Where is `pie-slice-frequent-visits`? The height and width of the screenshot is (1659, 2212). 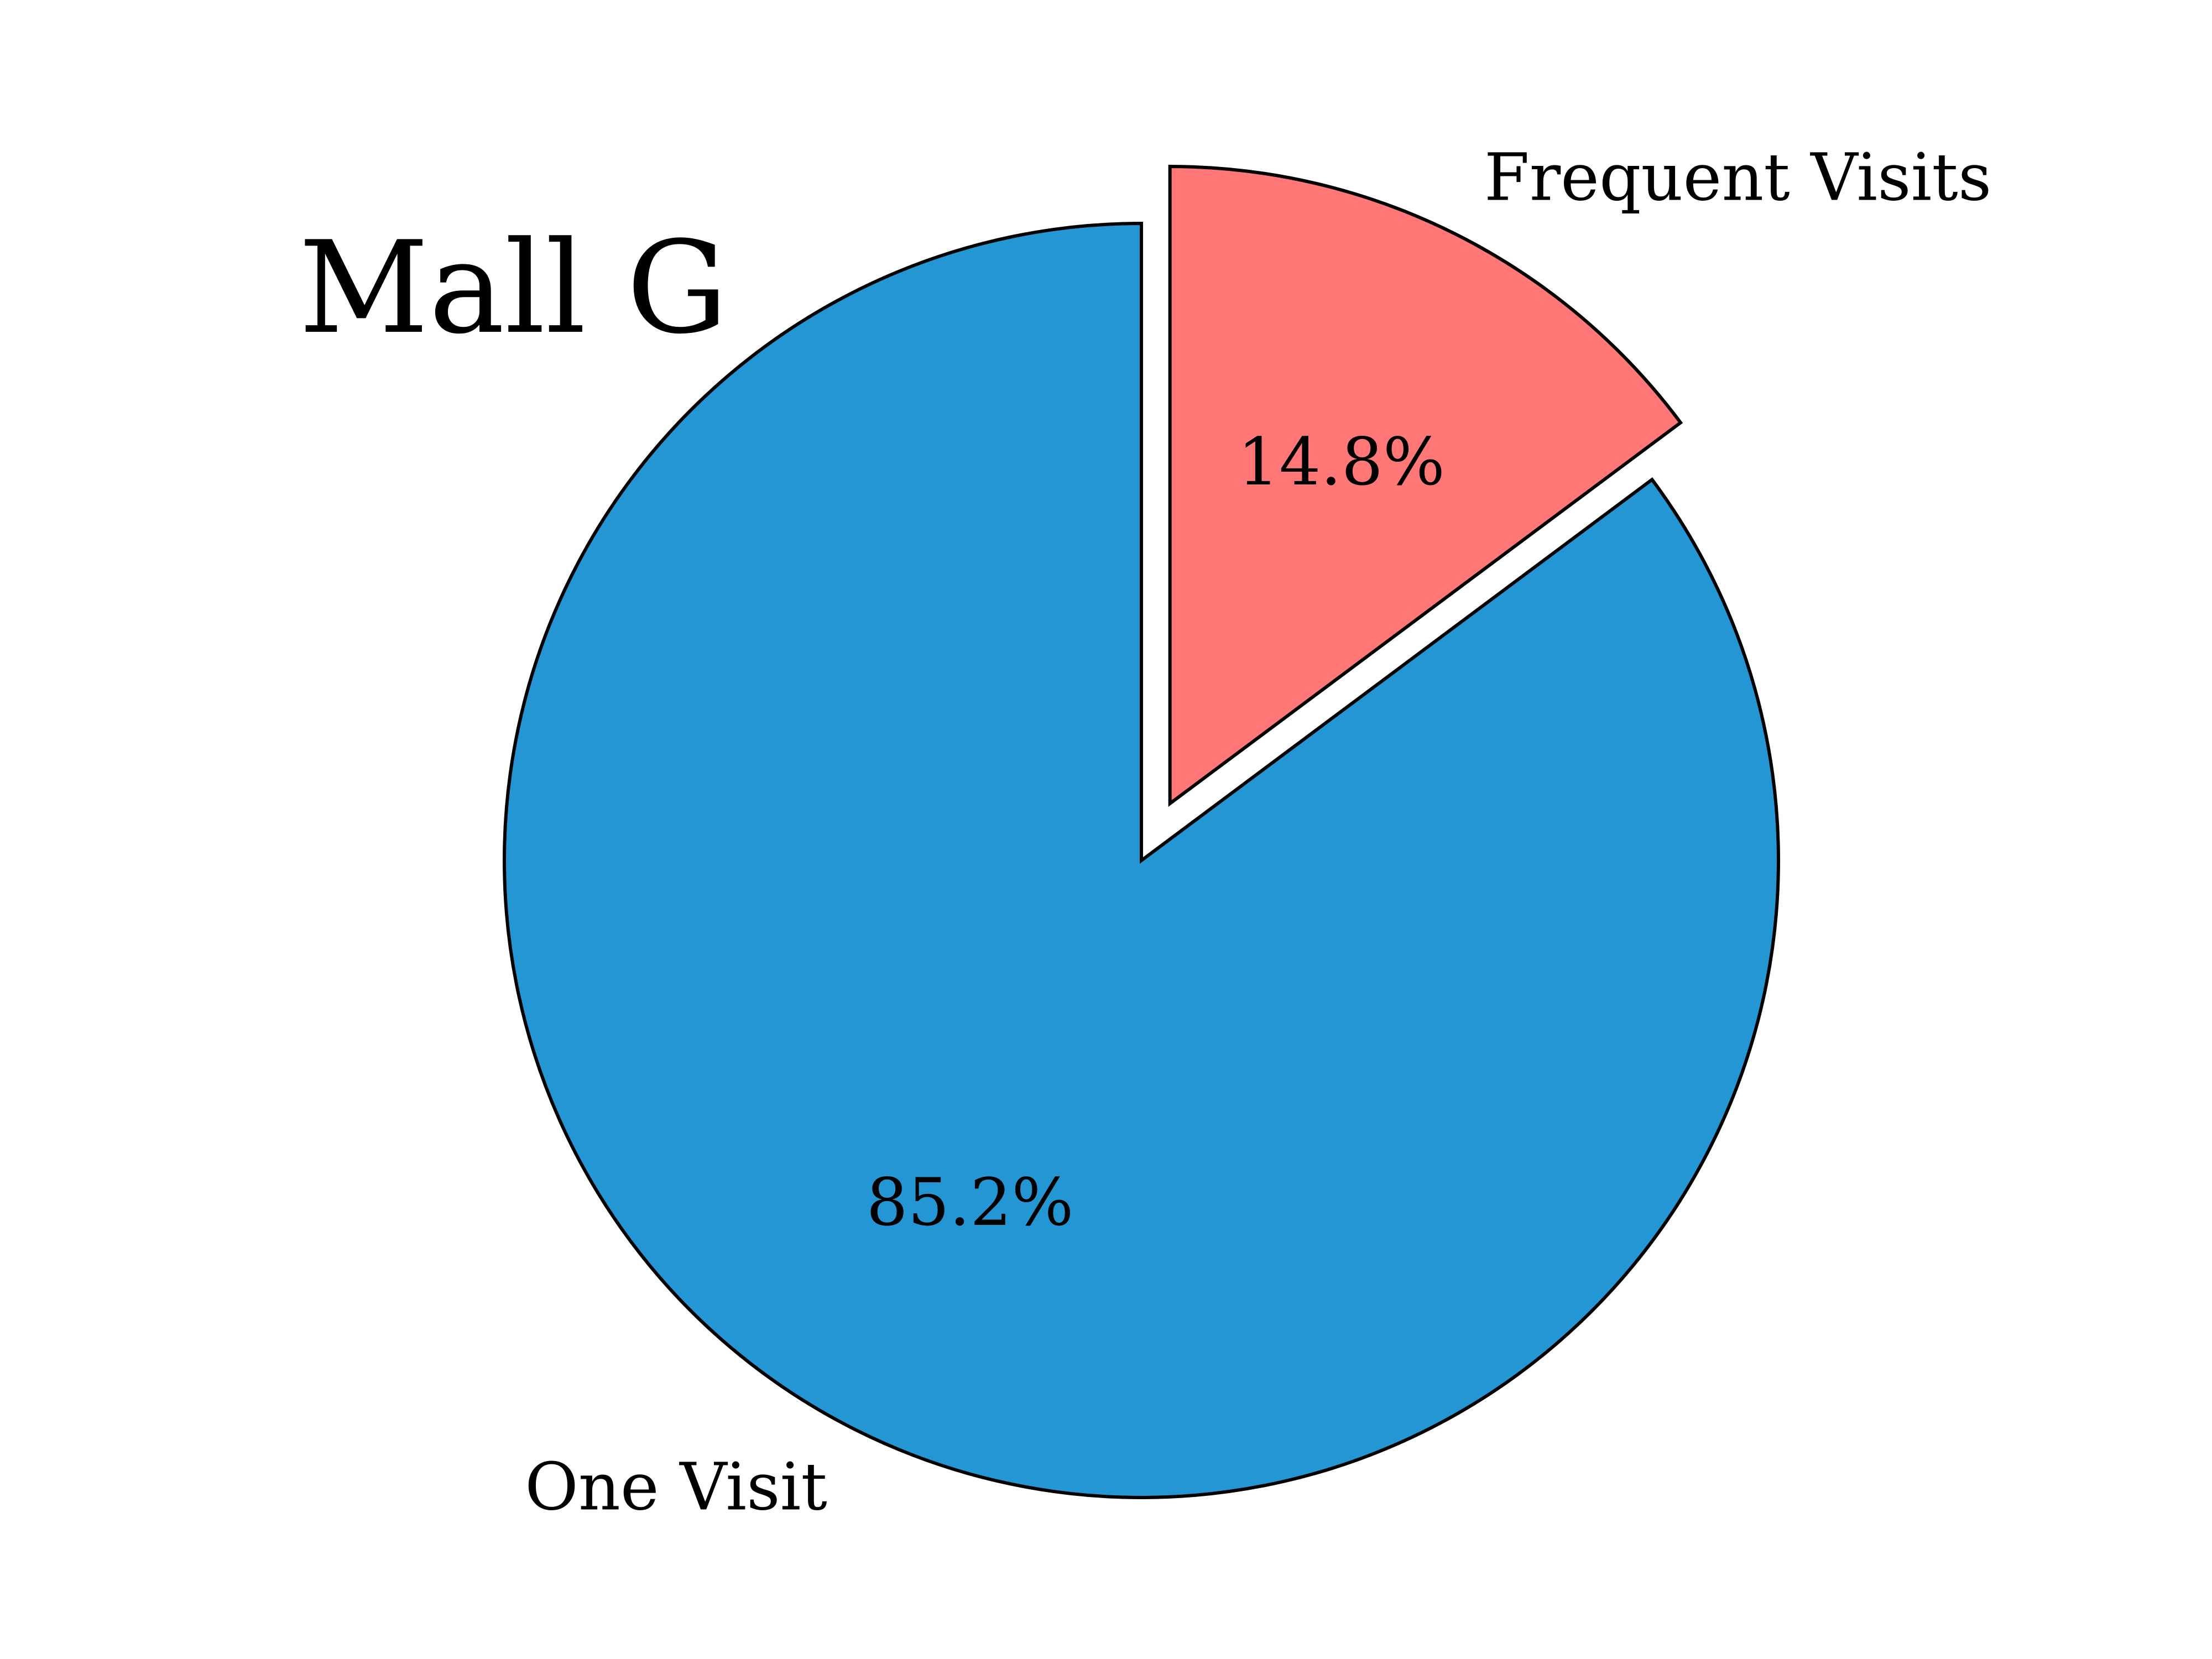 pie-slice-frequent-visits is located at coordinates (1425, 486).